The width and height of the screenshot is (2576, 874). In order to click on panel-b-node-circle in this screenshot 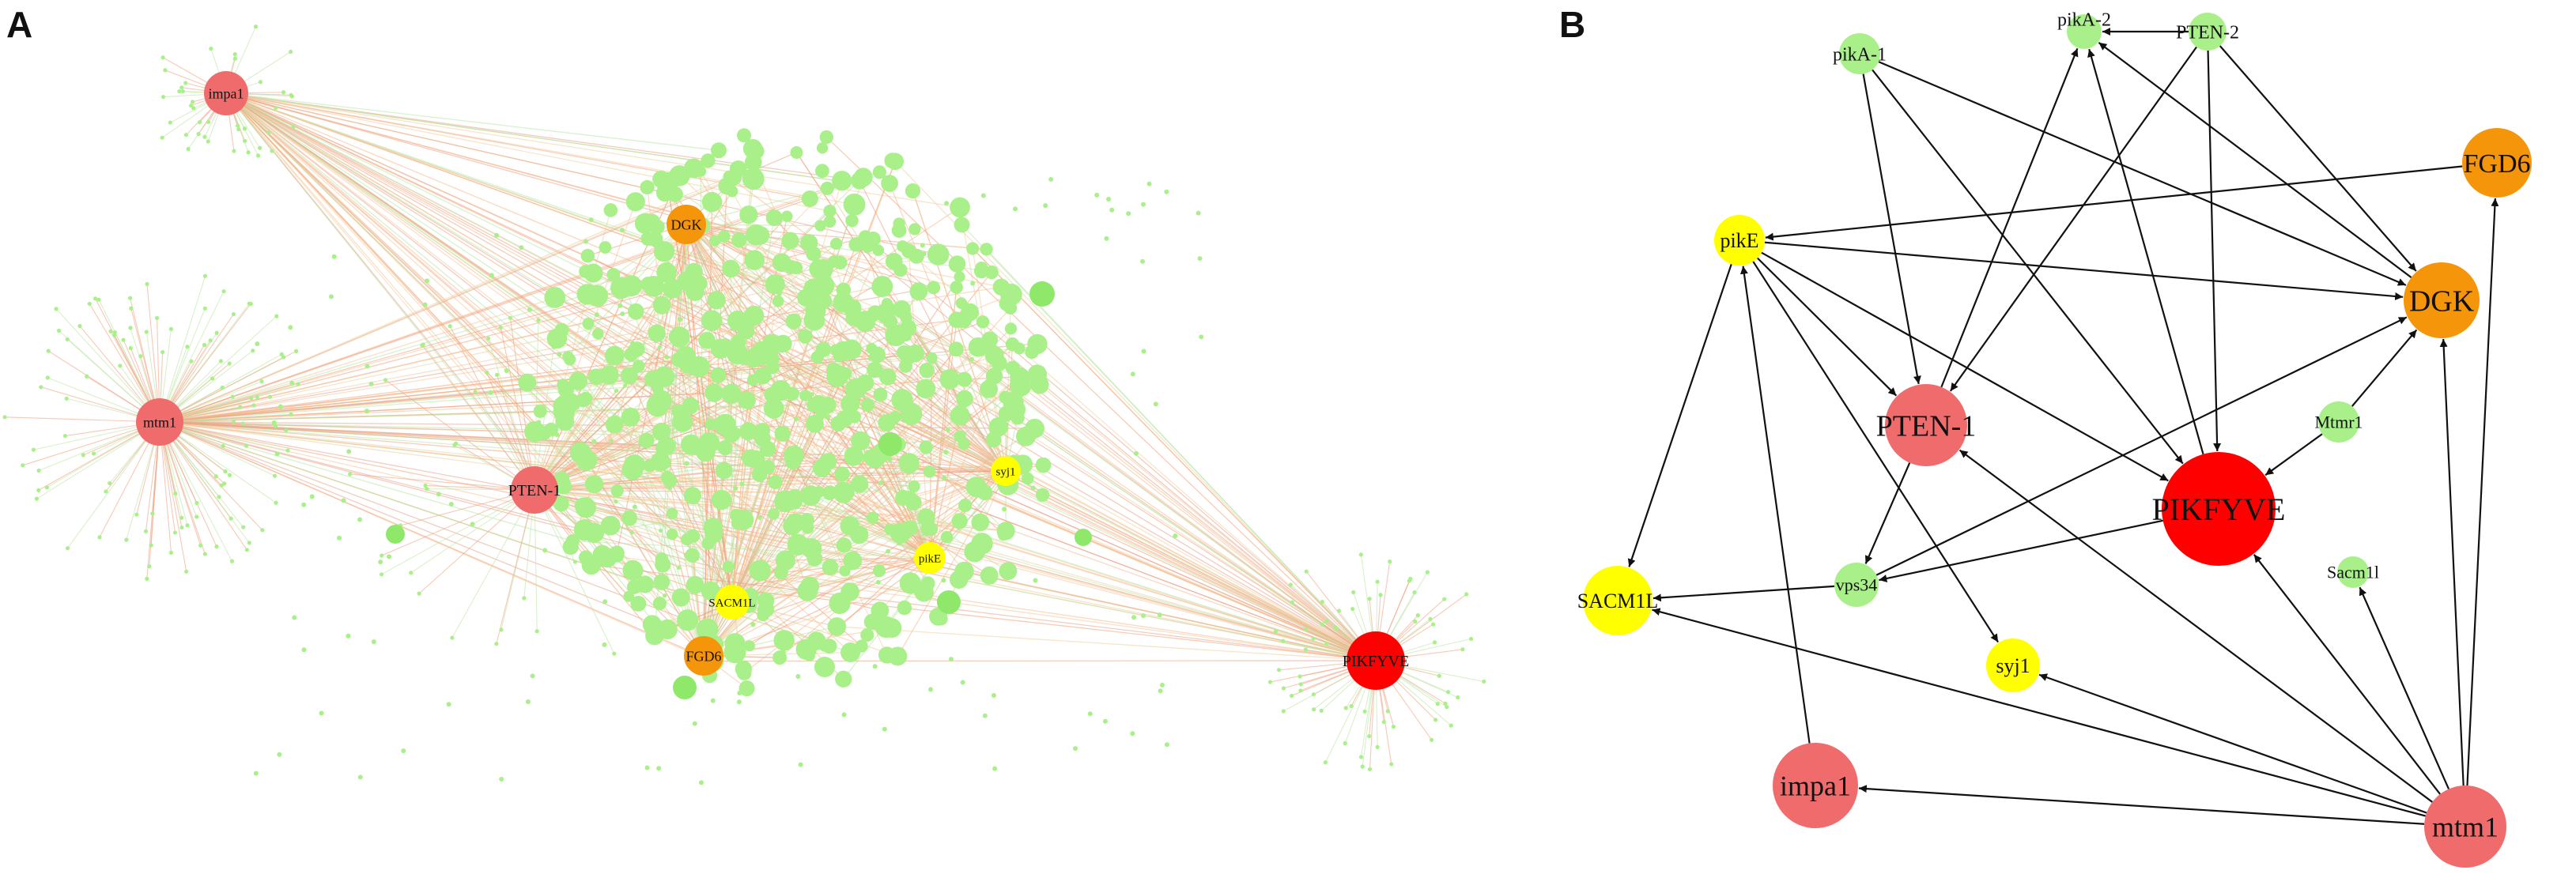, I will do `click(2013, 665)`.